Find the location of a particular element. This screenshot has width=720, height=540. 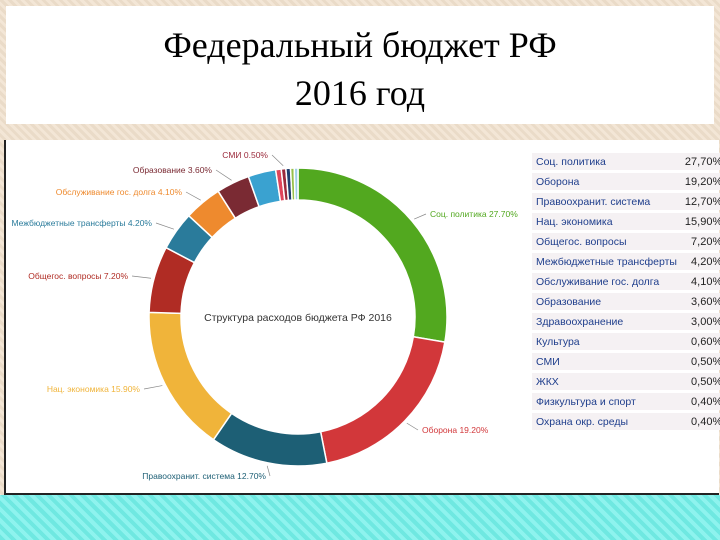

table-row: Культура 0,60% is located at coordinates (626, 341).